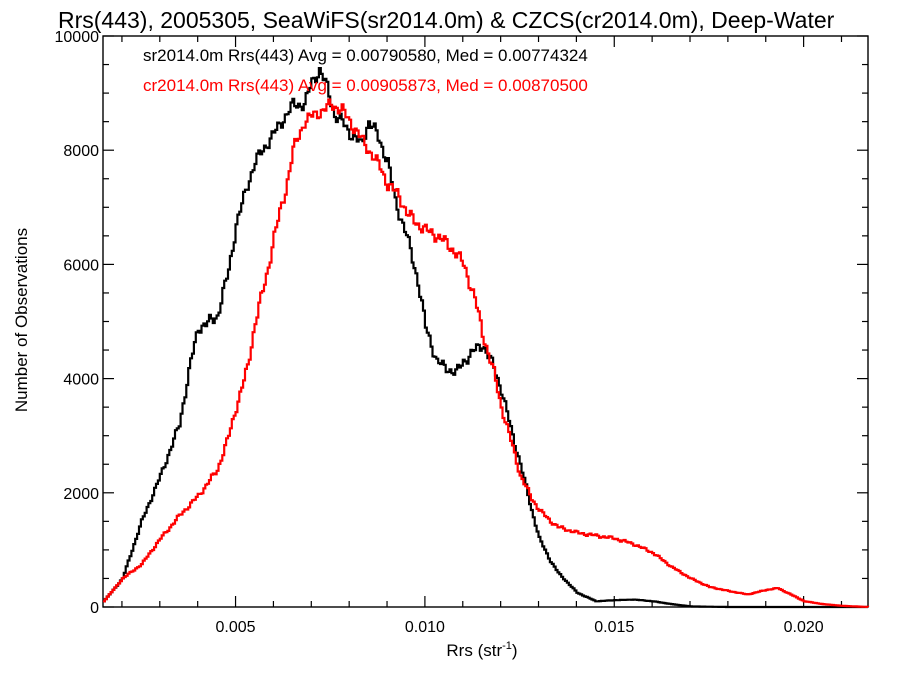 This screenshot has width=900, height=675. I want to click on y-axis-label: Number of Observations, so click(21, 320).